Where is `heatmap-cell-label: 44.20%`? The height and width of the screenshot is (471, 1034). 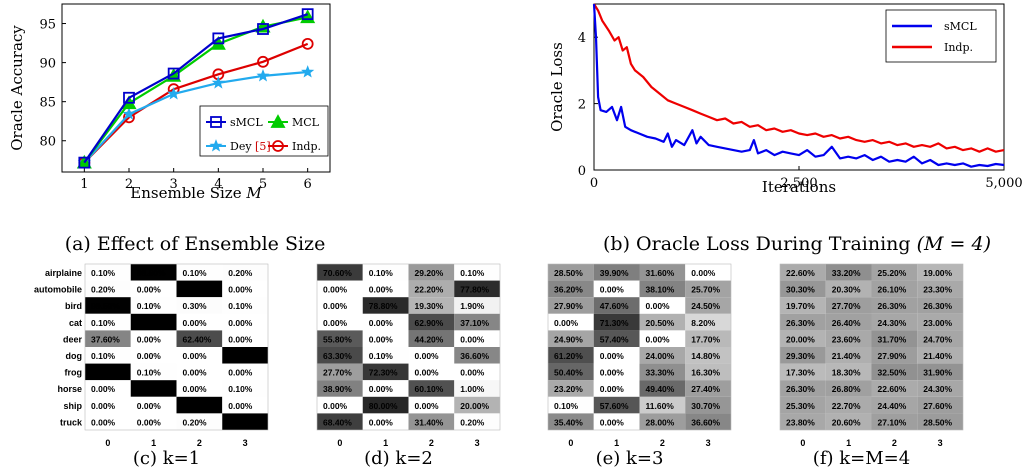 heatmap-cell-label: 44.20% is located at coordinates (429, 339).